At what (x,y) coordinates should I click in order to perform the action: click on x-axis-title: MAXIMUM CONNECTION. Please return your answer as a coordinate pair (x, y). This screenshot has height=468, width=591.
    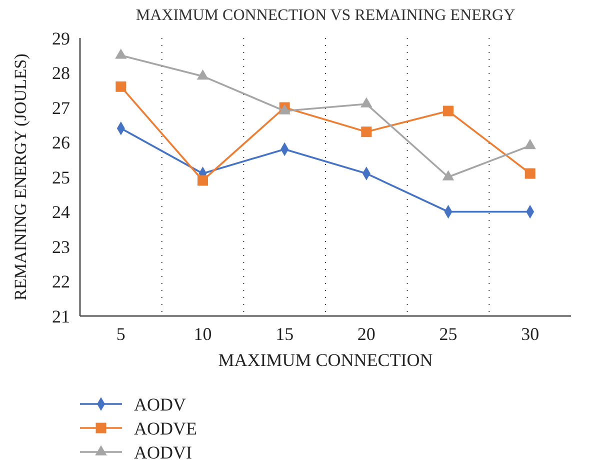
    Looking at the image, I should click on (325, 360).